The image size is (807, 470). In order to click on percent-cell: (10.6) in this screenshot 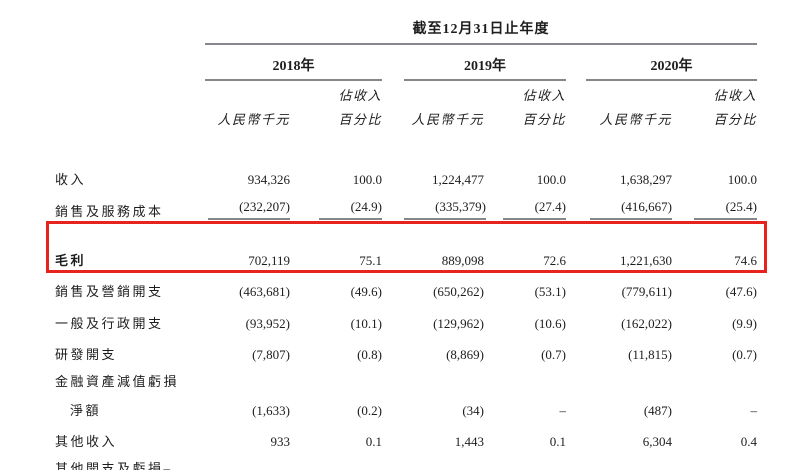, I will do `click(550, 324)`.